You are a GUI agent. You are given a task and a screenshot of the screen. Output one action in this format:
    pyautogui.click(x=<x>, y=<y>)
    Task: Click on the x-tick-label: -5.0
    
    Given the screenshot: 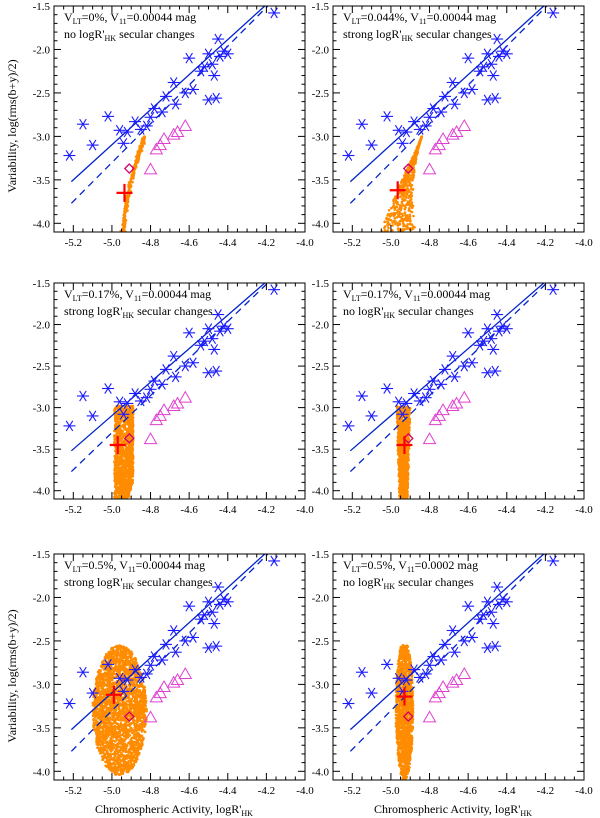 What is the action you would take?
    pyautogui.click(x=112, y=243)
    